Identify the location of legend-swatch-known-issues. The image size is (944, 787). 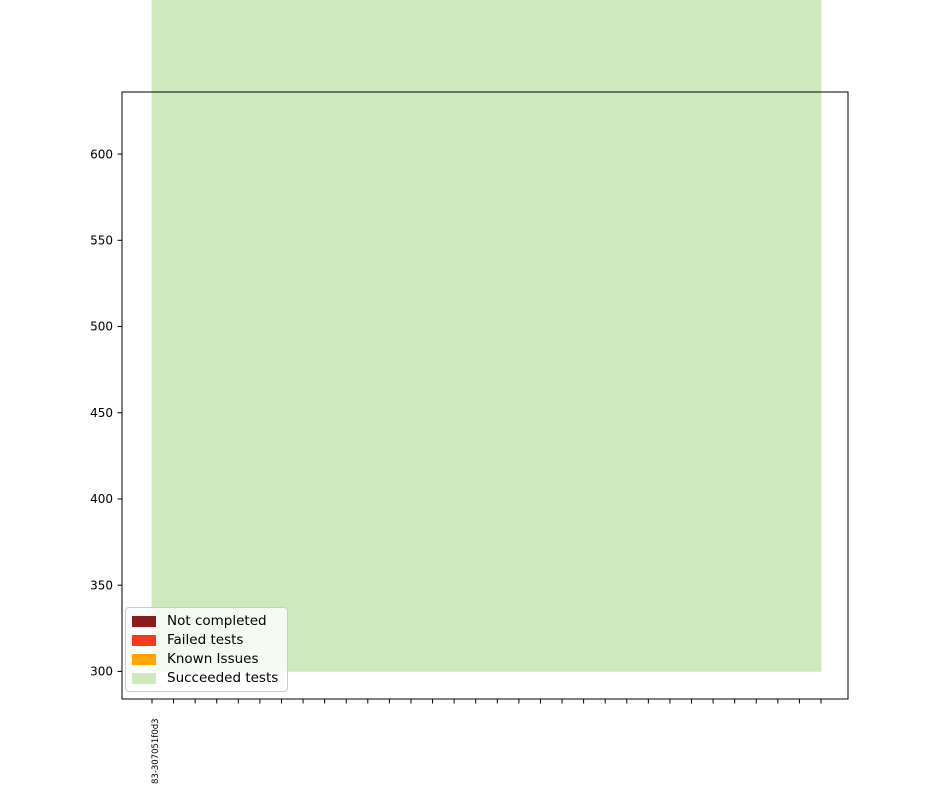
(144, 659).